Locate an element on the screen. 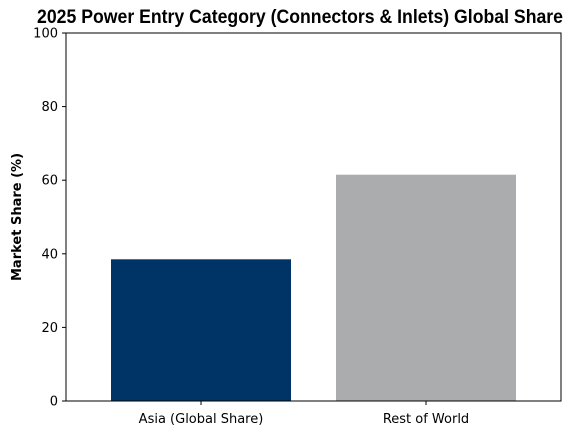 Image resolution: width=571 pixels, height=435 pixels. x-tick-label: Asia (Global Share) is located at coordinates (201, 419).